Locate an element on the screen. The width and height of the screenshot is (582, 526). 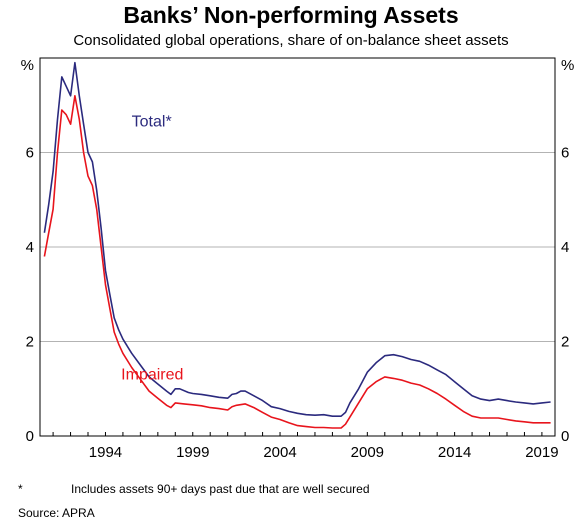
series-label: Total* is located at coordinates (152, 122).